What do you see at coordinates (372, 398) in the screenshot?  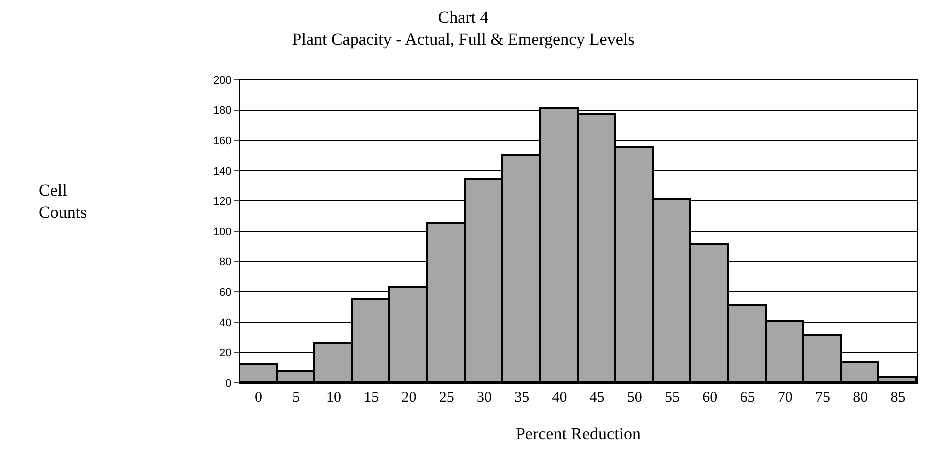 I see `x-tick-label: 15` at bounding box center [372, 398].